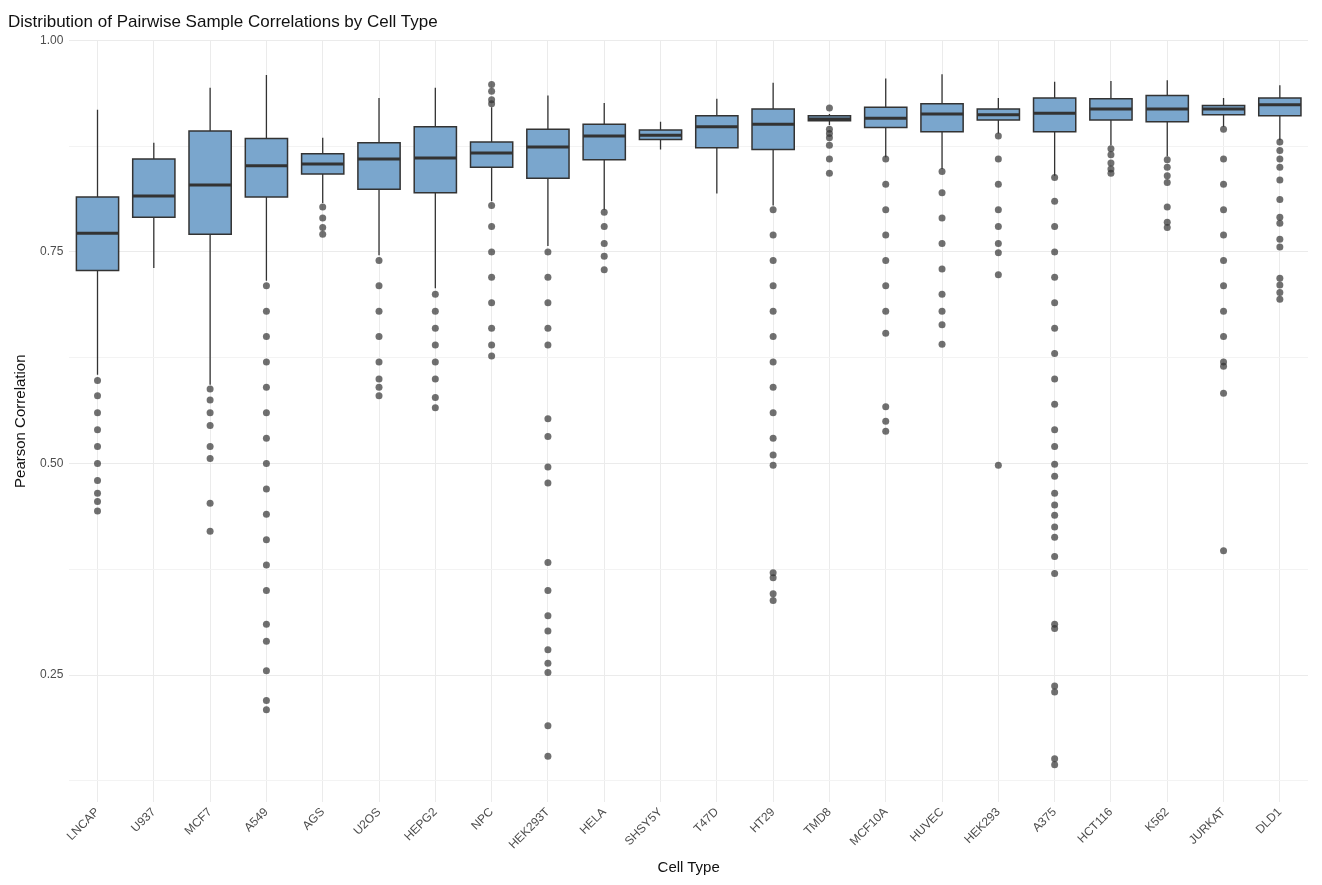 The image size is (1322, 885). Describe the element at coordinates (223, 21) in the screenshot. I see `chart-title: Distribution of Pairwise Sample Correlations by Cell Type` at that location.